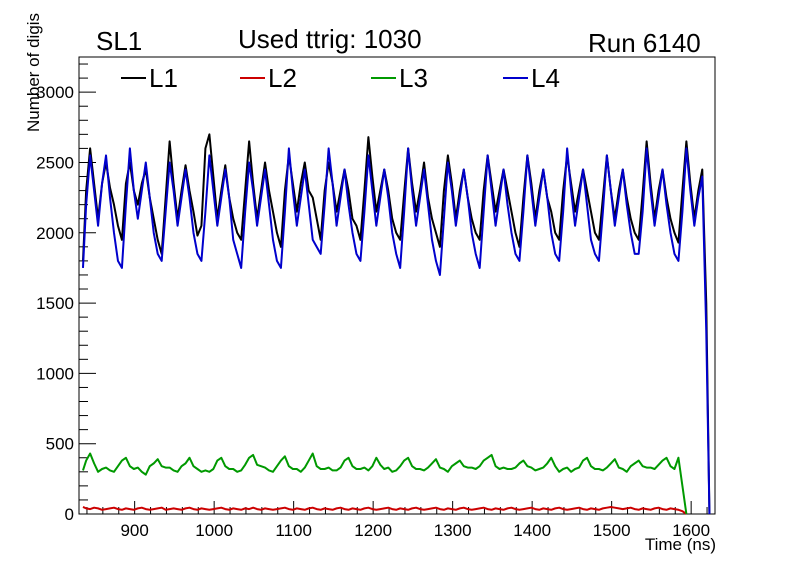 The width and height of the screenshot is (796, 572). I want to click on x-tick-label: 1100, so click(293, 530).